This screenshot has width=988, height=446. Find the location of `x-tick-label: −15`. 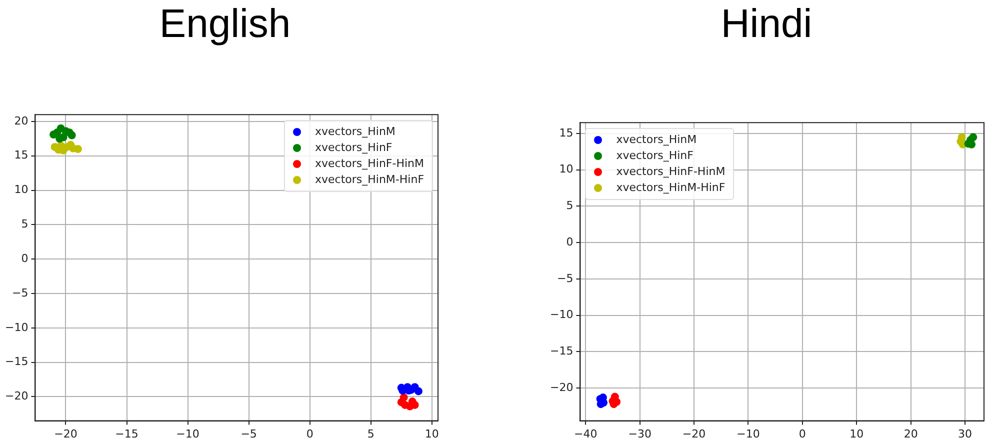

x-tick-label: −15 is located at coordinates (126, 433).